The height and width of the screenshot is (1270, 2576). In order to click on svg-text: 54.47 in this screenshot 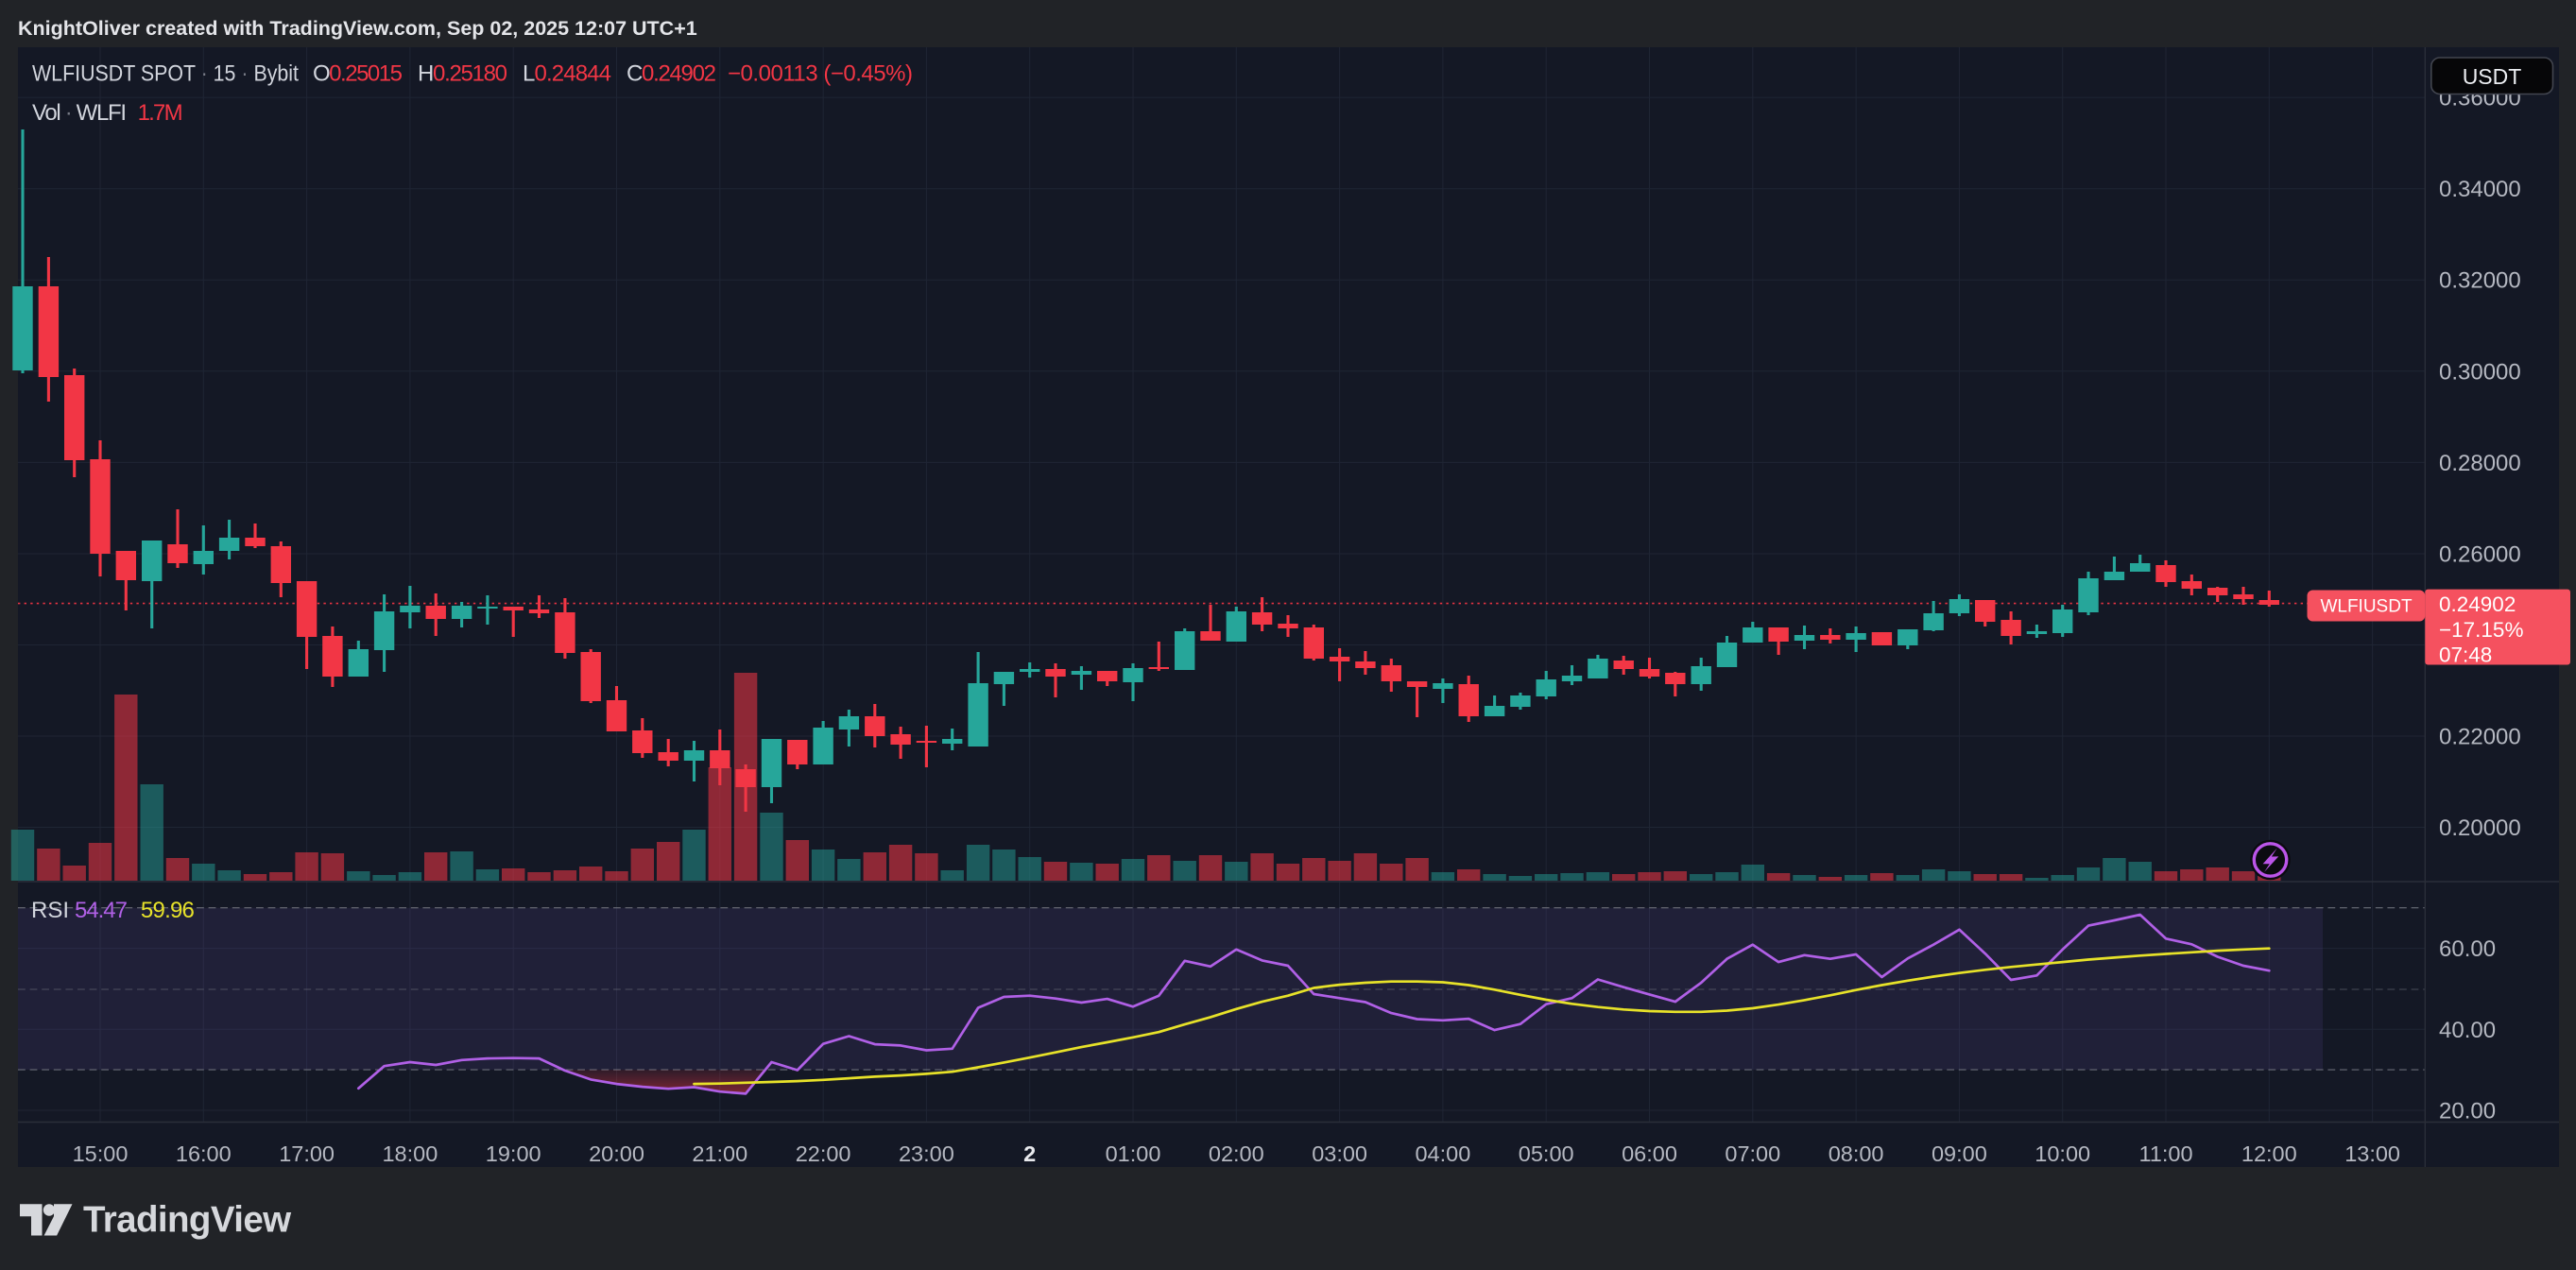, I will do `click(101, 910)`.